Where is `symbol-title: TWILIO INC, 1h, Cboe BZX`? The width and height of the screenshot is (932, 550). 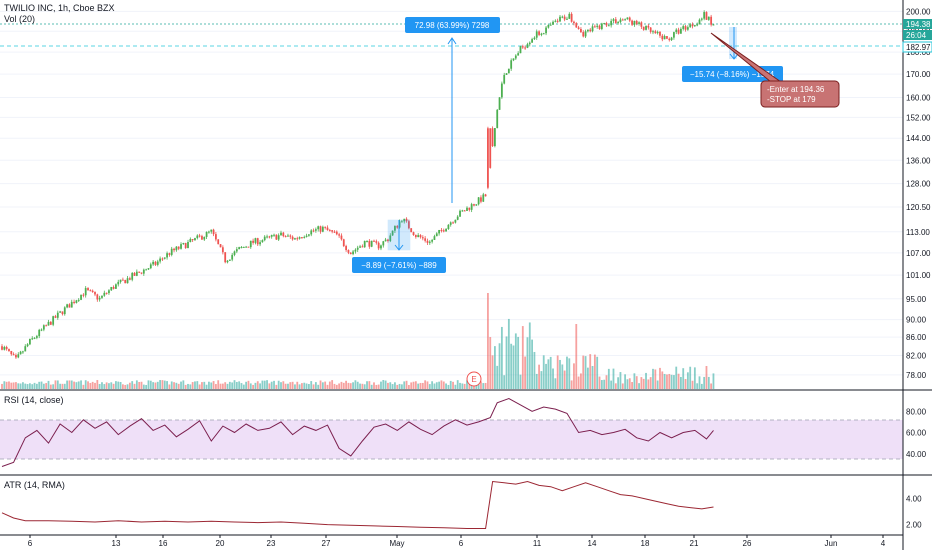 symbol-title: TWILIO INC, 1h, Cboe BZX is located at coordinates (59, 8).